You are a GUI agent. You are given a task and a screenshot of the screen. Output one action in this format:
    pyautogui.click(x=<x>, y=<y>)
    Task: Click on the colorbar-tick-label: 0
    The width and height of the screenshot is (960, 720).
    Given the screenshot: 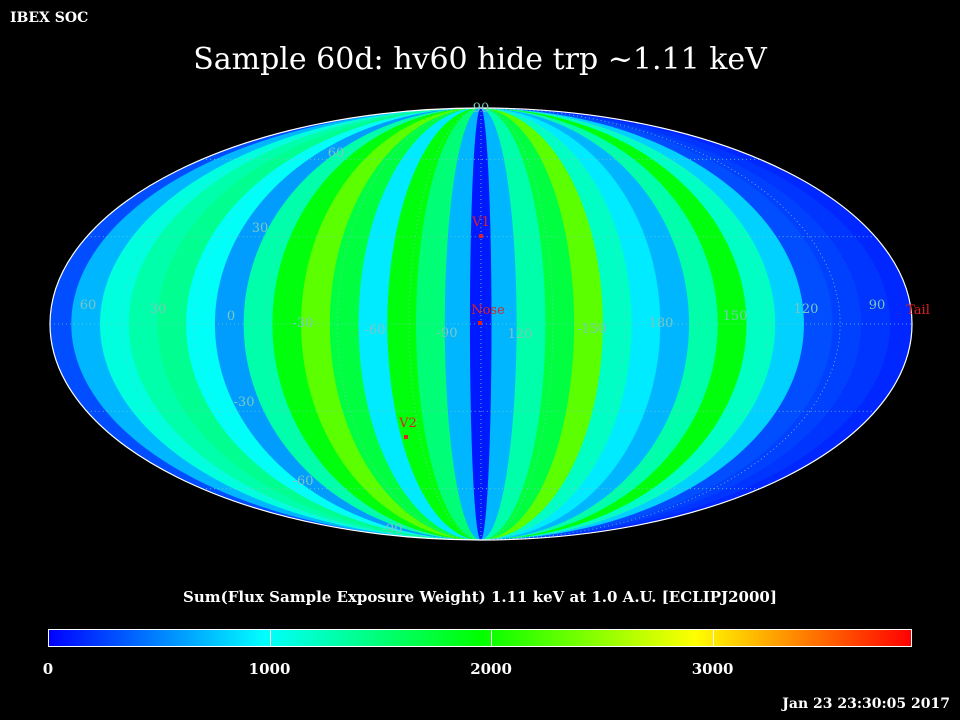 What is the action you would take?
    pyautogui.click(x=48, y=669)
    